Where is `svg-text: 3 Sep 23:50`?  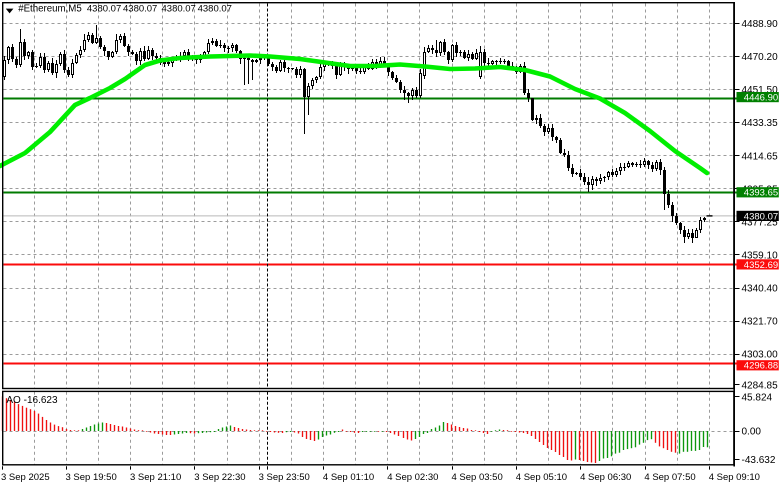 svg-text: 3 Sep 23:50 is located at coordinates (284, 477).